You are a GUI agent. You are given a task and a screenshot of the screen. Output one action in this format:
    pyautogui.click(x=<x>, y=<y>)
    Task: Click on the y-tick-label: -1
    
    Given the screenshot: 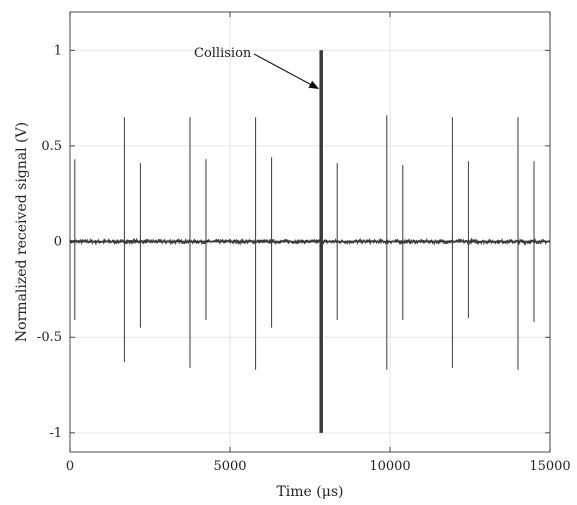 What is the action you would take?
    pyautogui.click(x=55, y=433)
    